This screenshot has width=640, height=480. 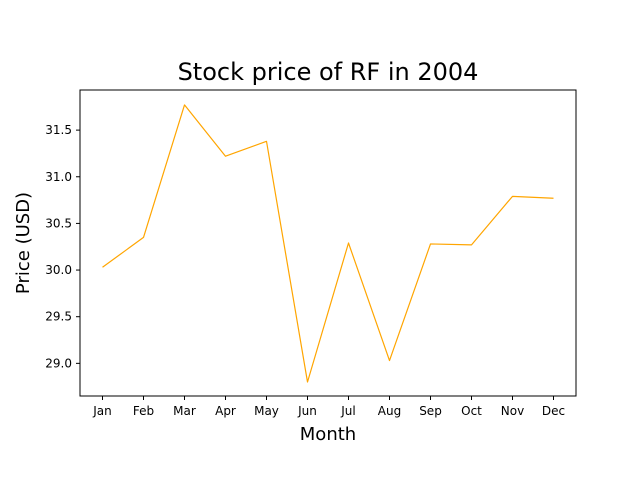 I want to click on y-tick-label: 31.5, so click(x=58, y=130).